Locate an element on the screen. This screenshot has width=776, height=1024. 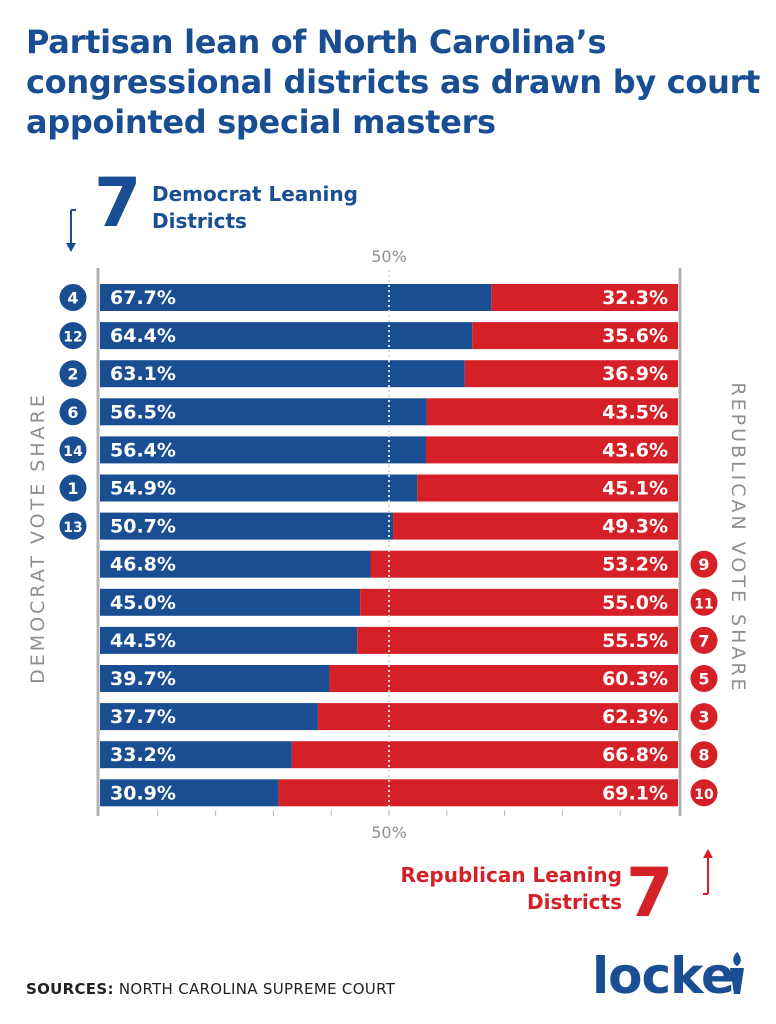
rep-value-label: 60.3% is located at coordinates (635, 679).